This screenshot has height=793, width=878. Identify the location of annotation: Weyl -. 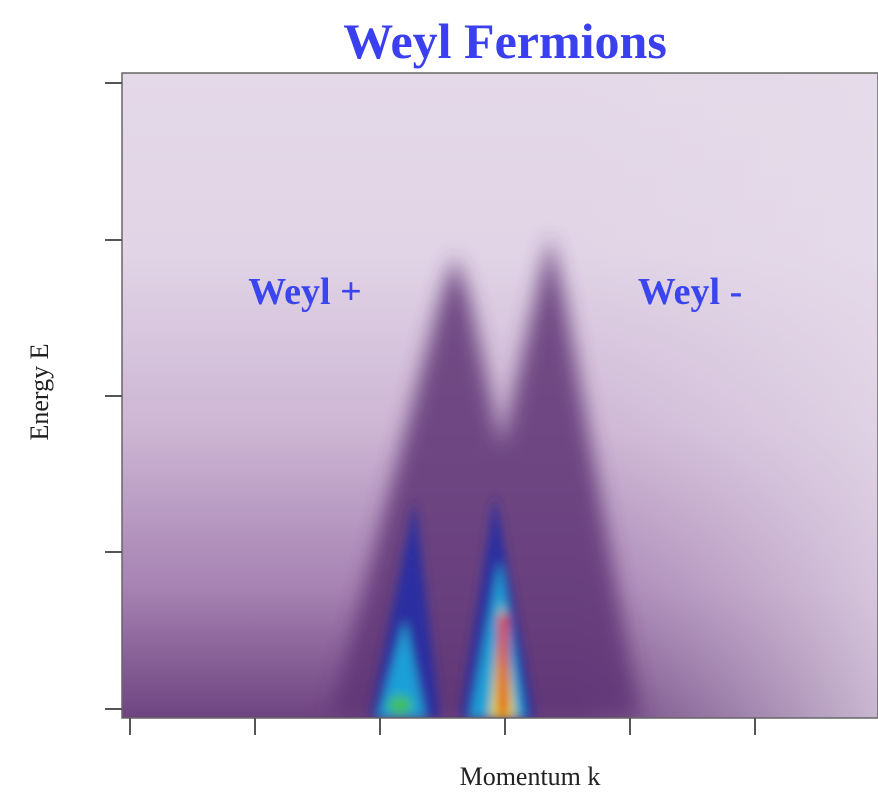
(690, 292).